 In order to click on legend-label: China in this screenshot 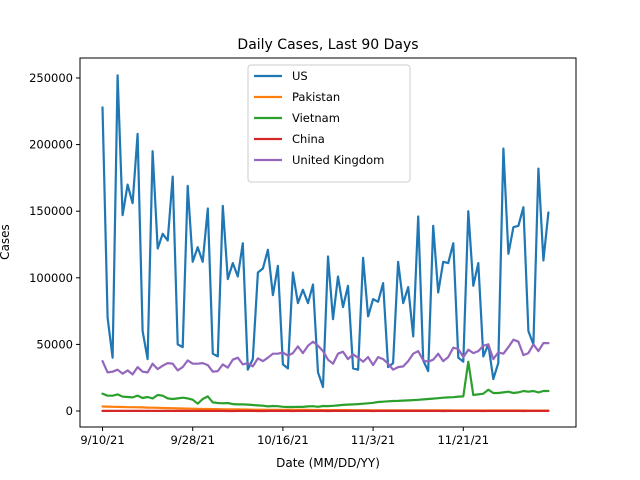, I will do `click(308, 139)`.